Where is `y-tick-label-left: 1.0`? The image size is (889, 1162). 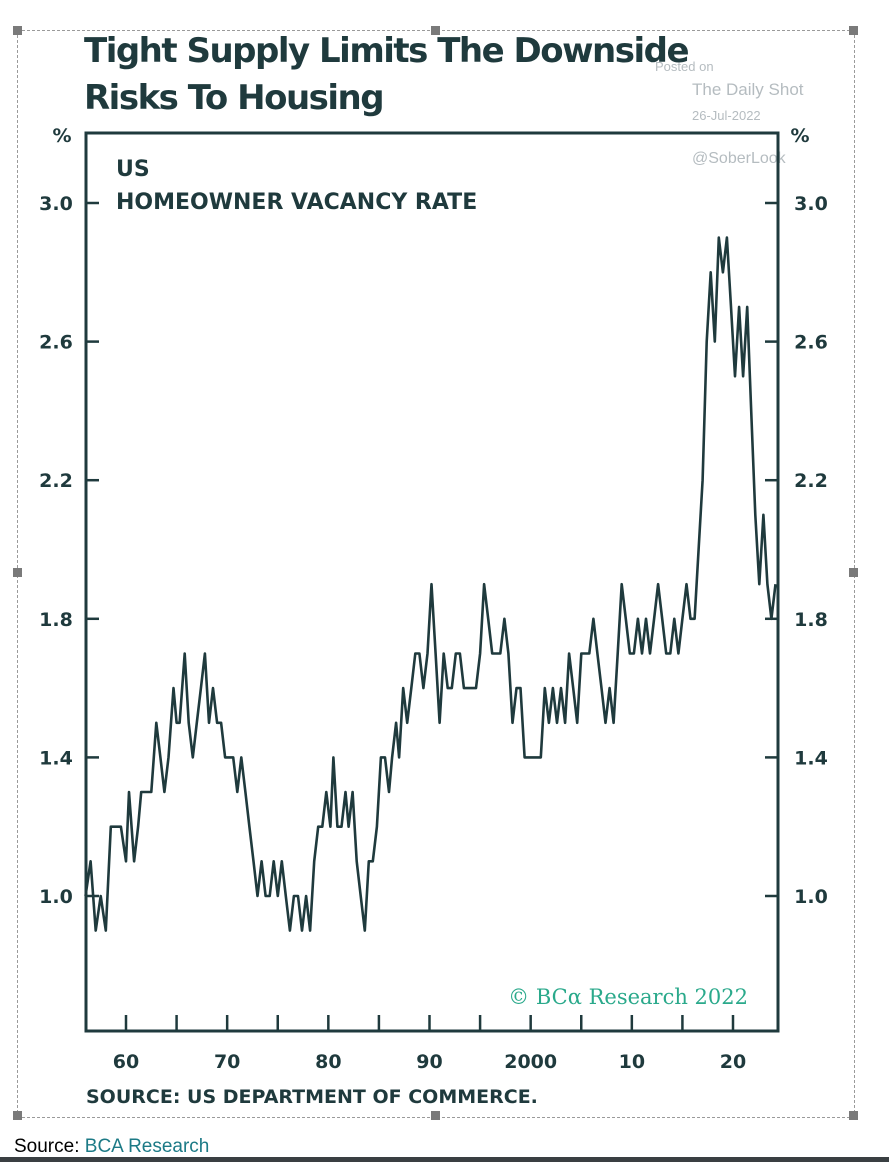 y-tick-label-left: 1.0 is located at coordinates (56, 897).